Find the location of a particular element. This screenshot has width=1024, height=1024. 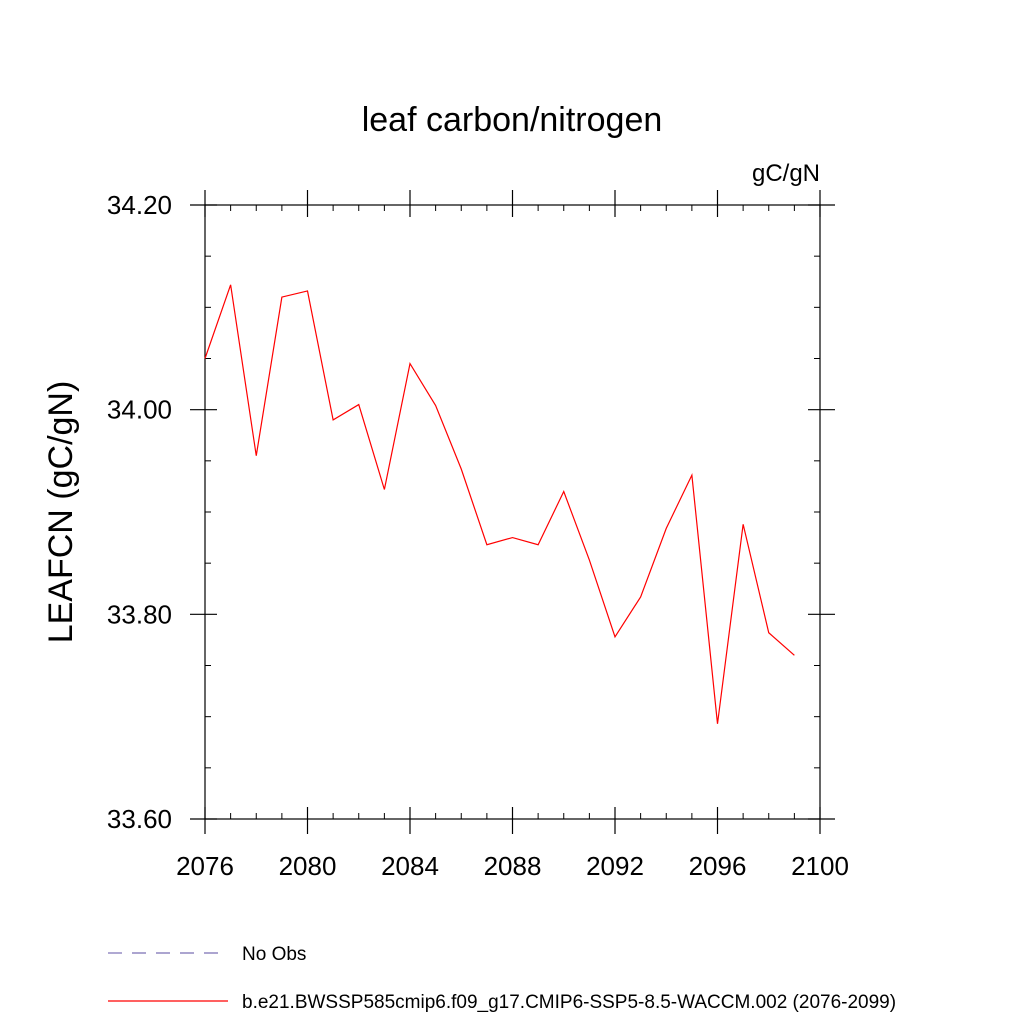

x-tick-label: 2076 is located at coordinates (205, 866).